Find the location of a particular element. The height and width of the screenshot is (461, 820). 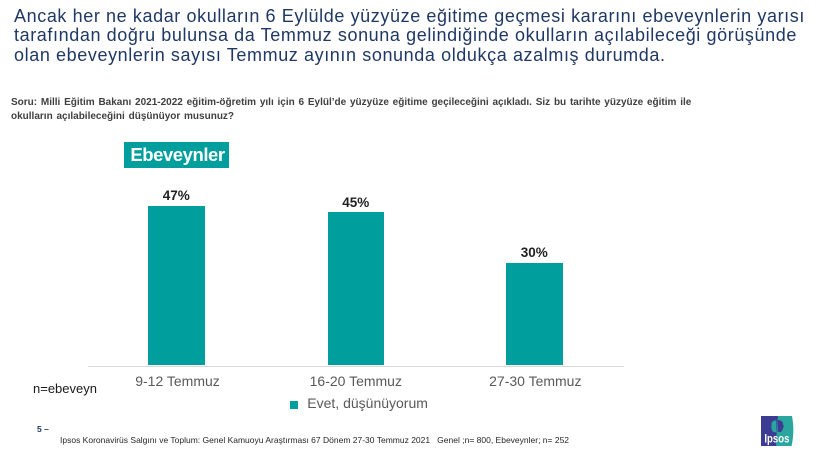

svg-text: Ipsos is located at coordinates (776, 439).